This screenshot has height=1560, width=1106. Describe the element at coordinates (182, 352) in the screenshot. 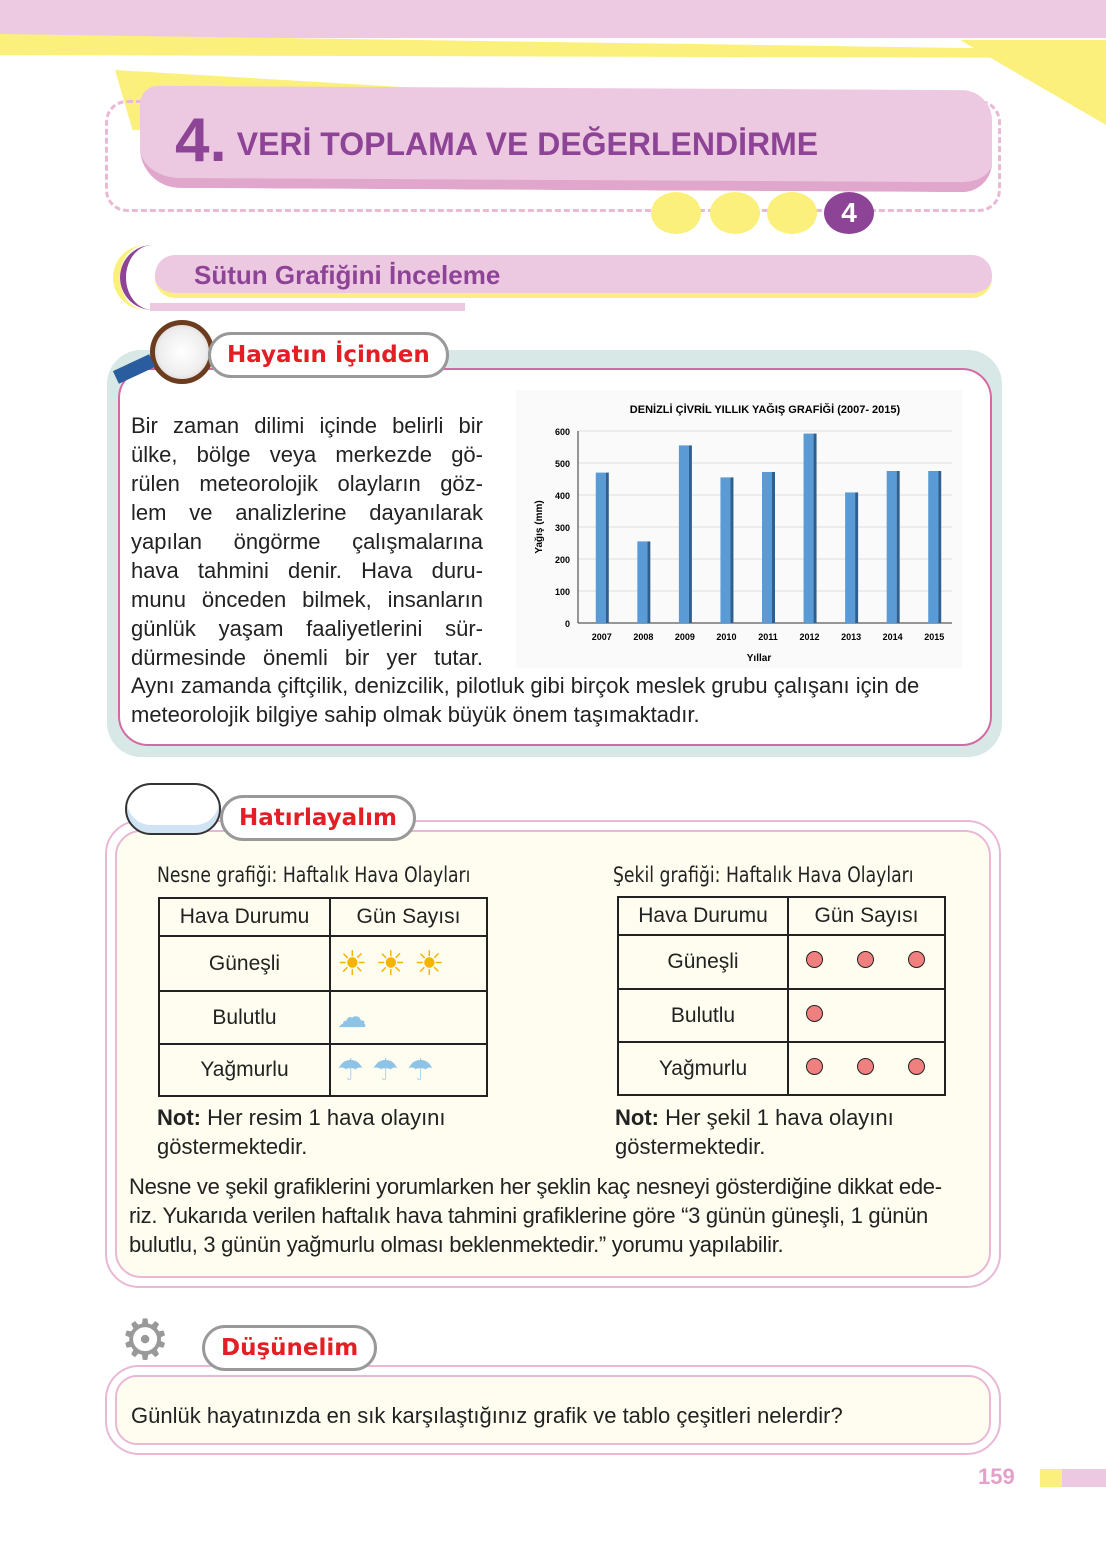

I see `magnifier-icon` at that location.